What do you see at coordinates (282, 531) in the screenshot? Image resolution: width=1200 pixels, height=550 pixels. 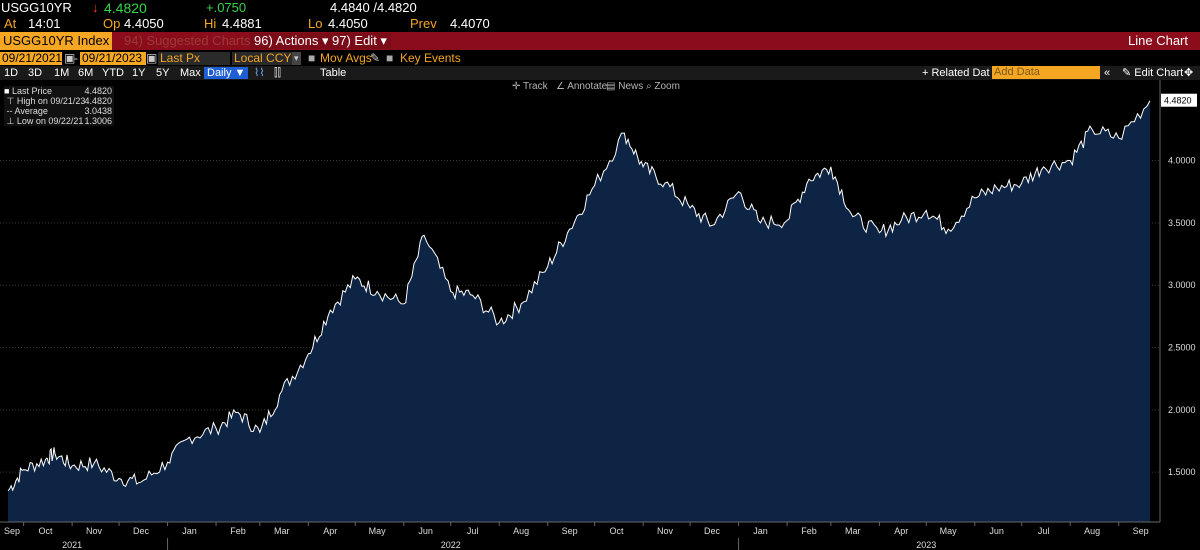 I see `x-tick-label: Mar` at bounding box center [282, 531].